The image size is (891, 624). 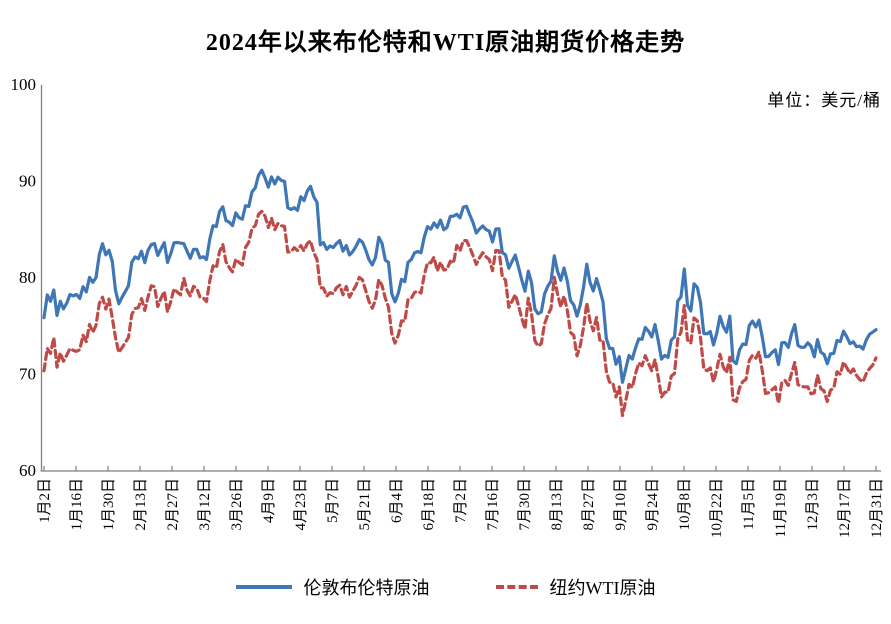 What do you see at coordinates (173, 504) in the screenshot?
I see `x-tick-label: 2月27日` at bounding box center [173, 504].